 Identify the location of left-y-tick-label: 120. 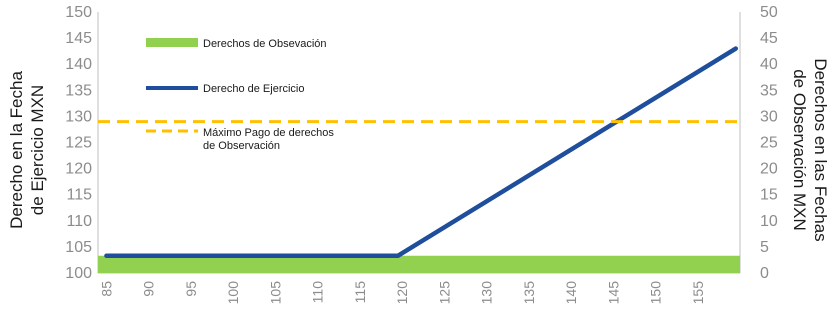
(78, 169).